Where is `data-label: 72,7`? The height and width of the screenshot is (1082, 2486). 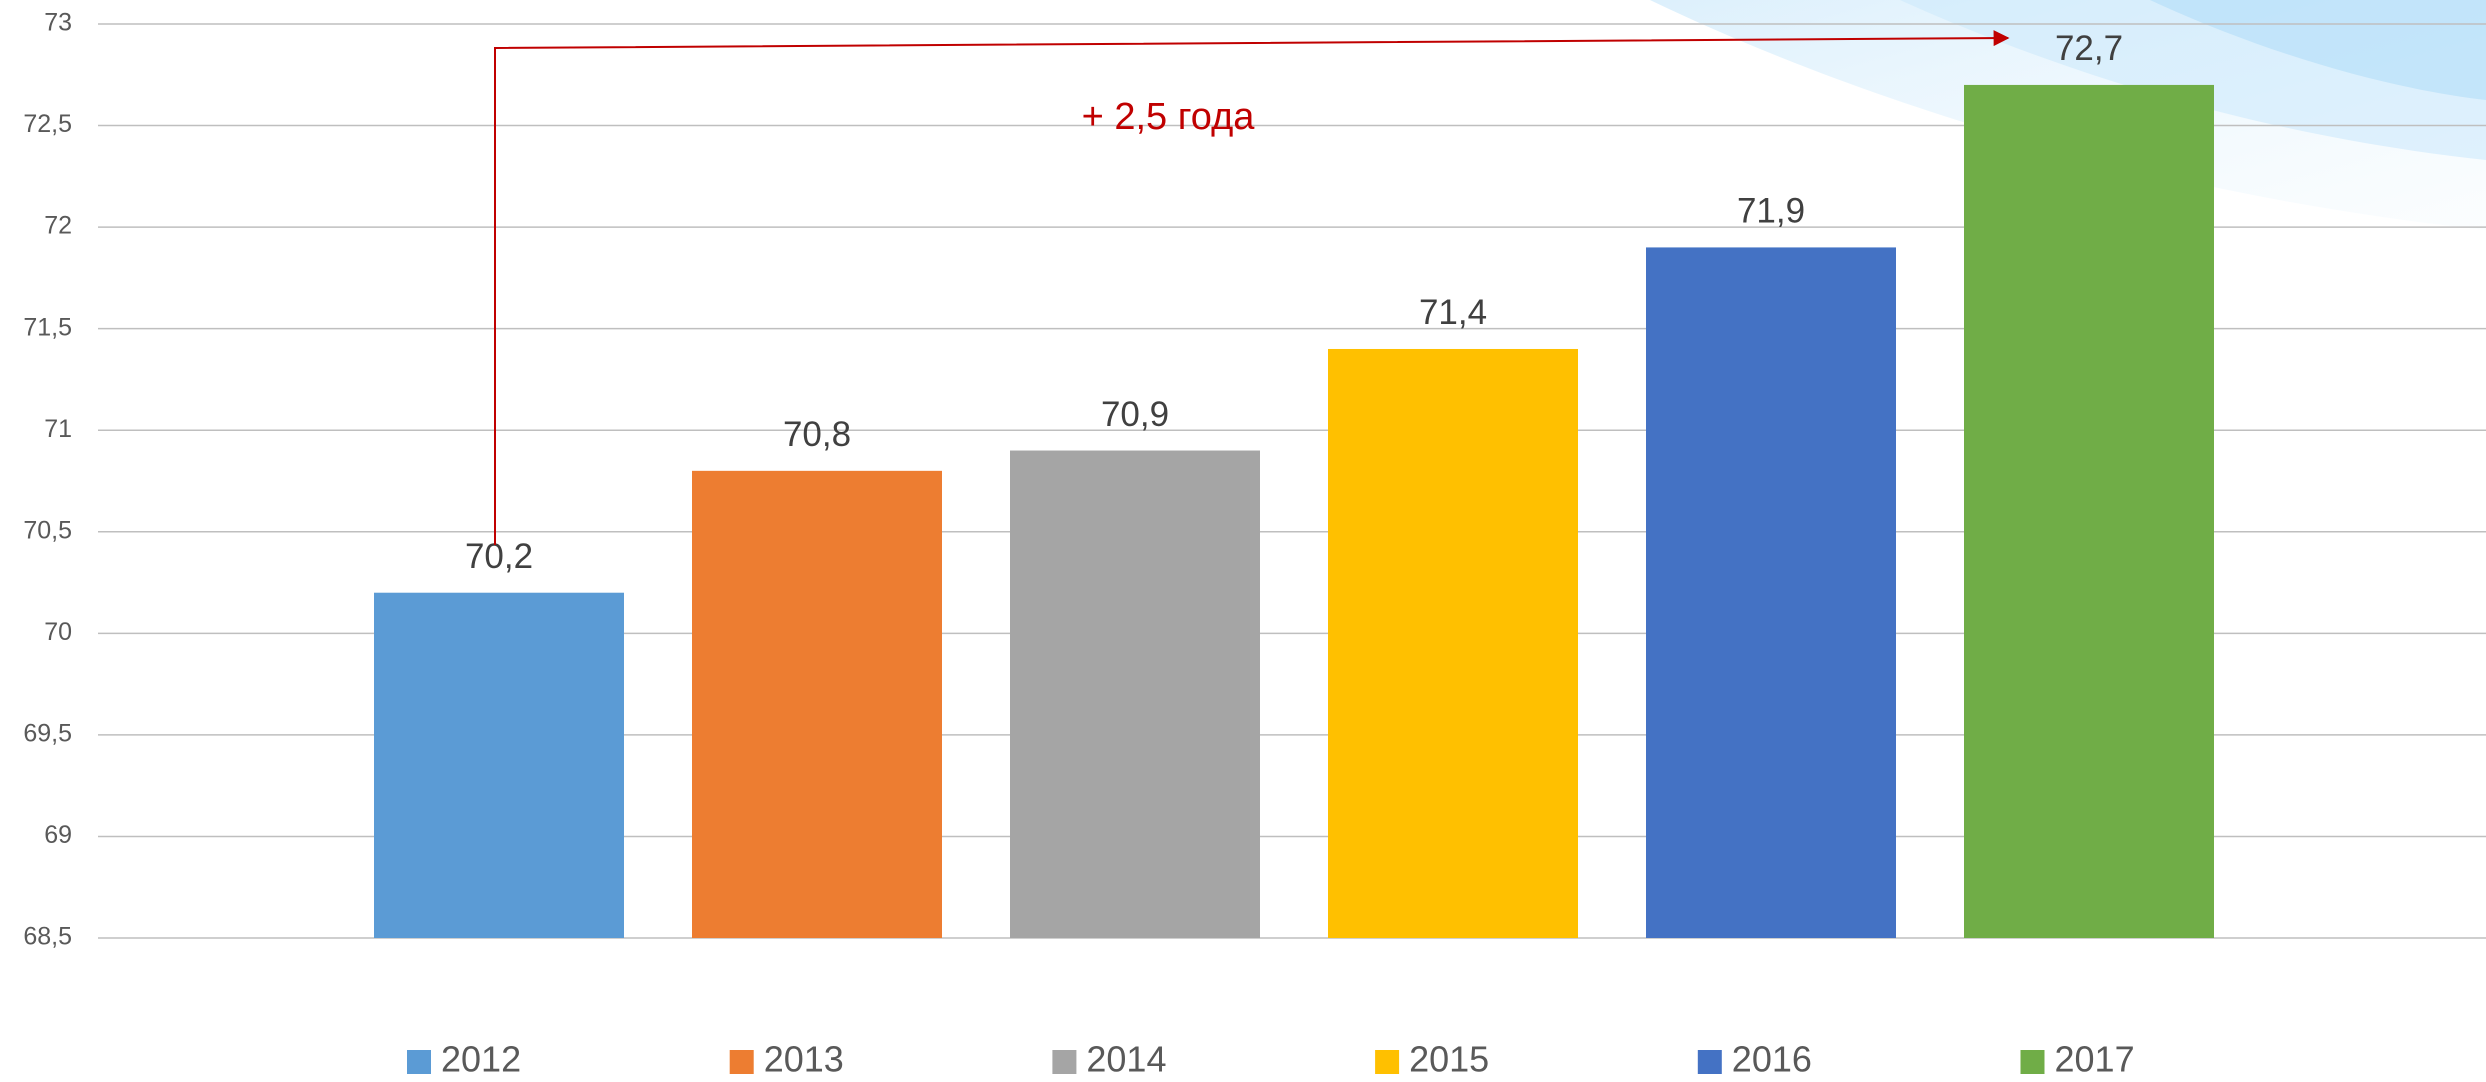
data-label: 72,7 is located at coordinates (2089, 48).